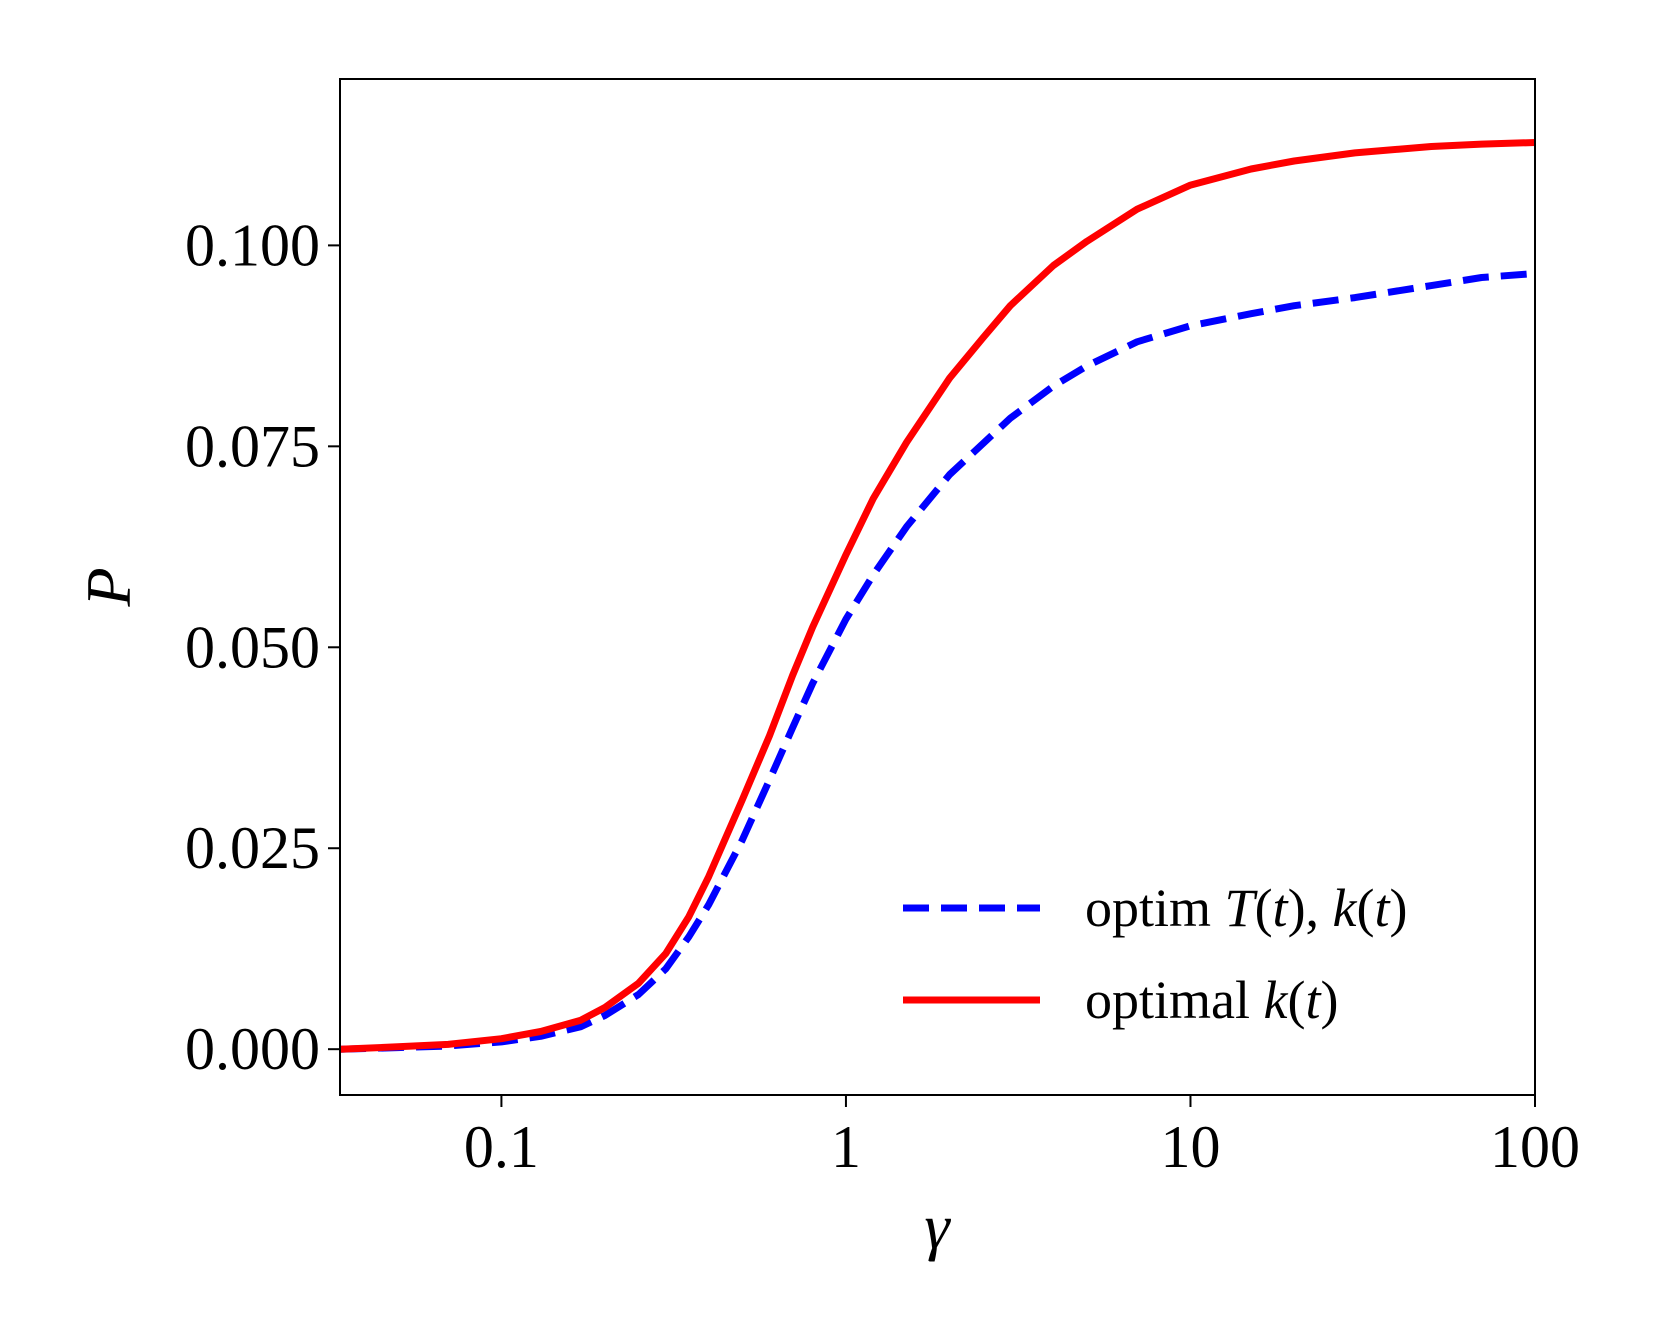 Image resolution: width=1661 pixels, height=1329 pixels. I want to click on y-tick-label: 0.075, so click(252, 446).